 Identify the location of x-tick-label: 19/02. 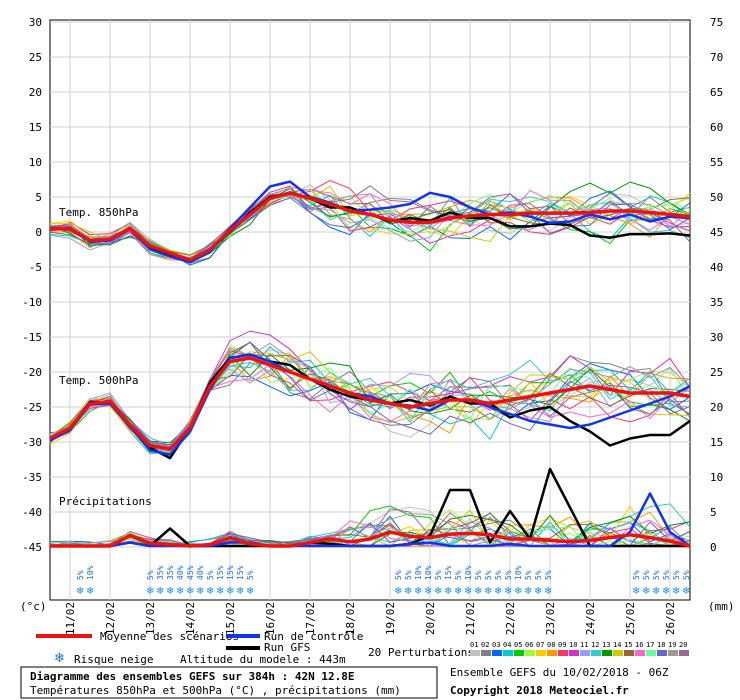
(390, 618).